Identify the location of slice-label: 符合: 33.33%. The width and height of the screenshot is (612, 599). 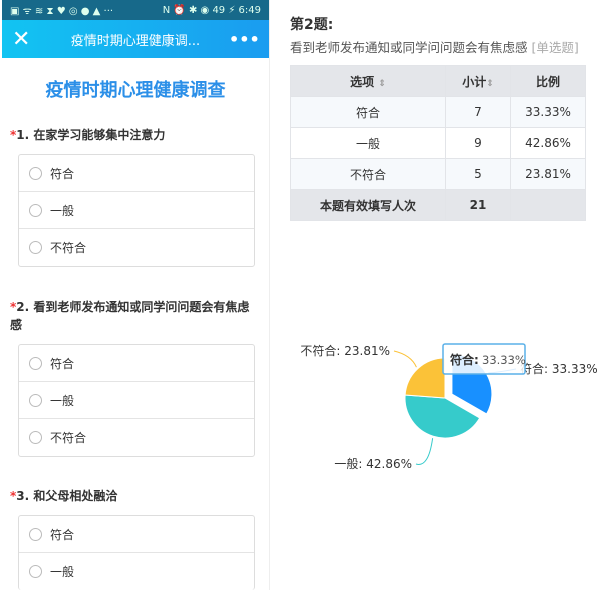
(559, 368).